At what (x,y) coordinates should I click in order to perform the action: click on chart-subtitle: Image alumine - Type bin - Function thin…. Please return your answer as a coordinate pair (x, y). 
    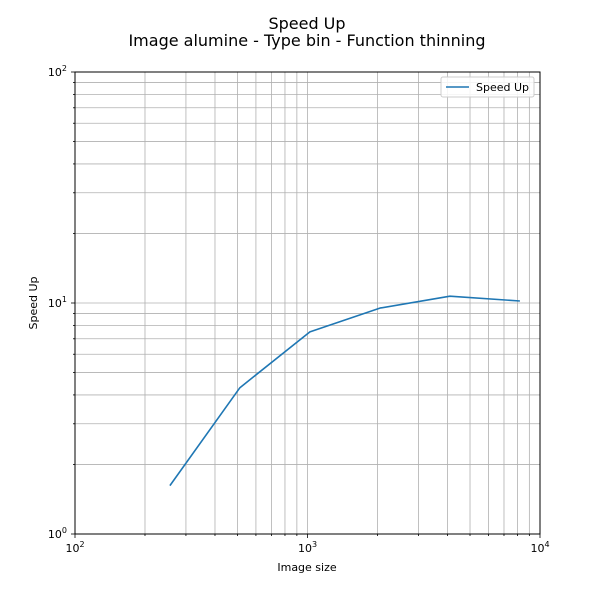
    Looking at the image, I should click on (306, 40).